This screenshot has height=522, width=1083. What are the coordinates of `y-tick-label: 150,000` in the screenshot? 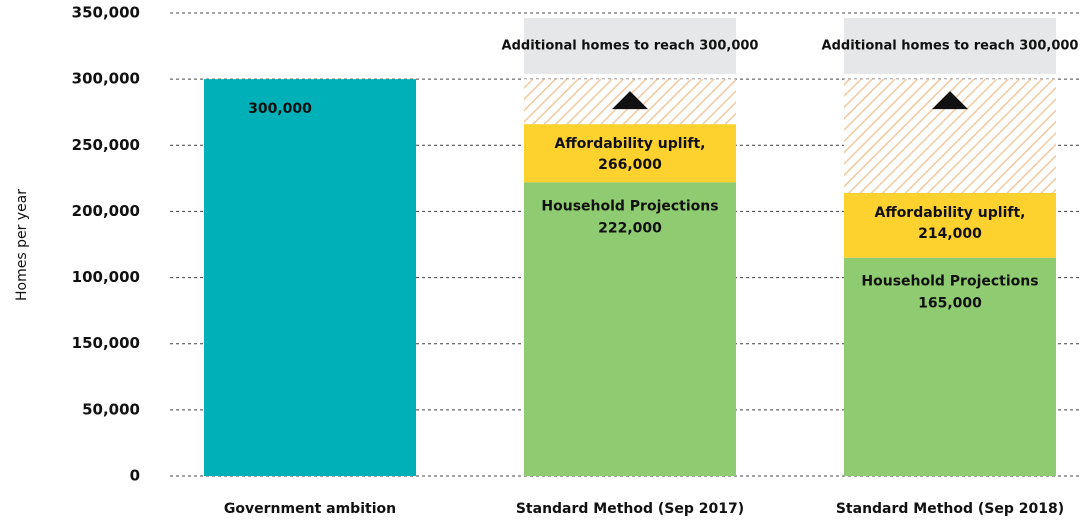 It's located at (106, 343).